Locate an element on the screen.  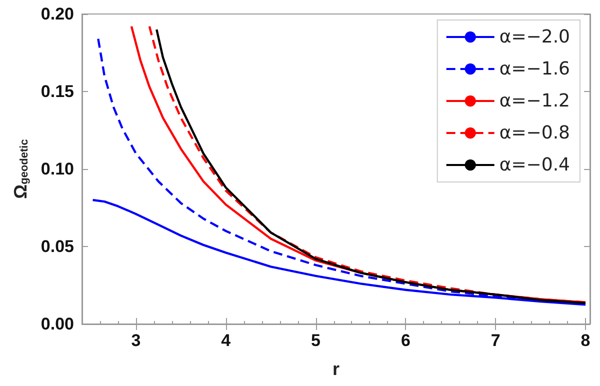
y-tick-label: 0.15 is located at coordinates (57, 91).